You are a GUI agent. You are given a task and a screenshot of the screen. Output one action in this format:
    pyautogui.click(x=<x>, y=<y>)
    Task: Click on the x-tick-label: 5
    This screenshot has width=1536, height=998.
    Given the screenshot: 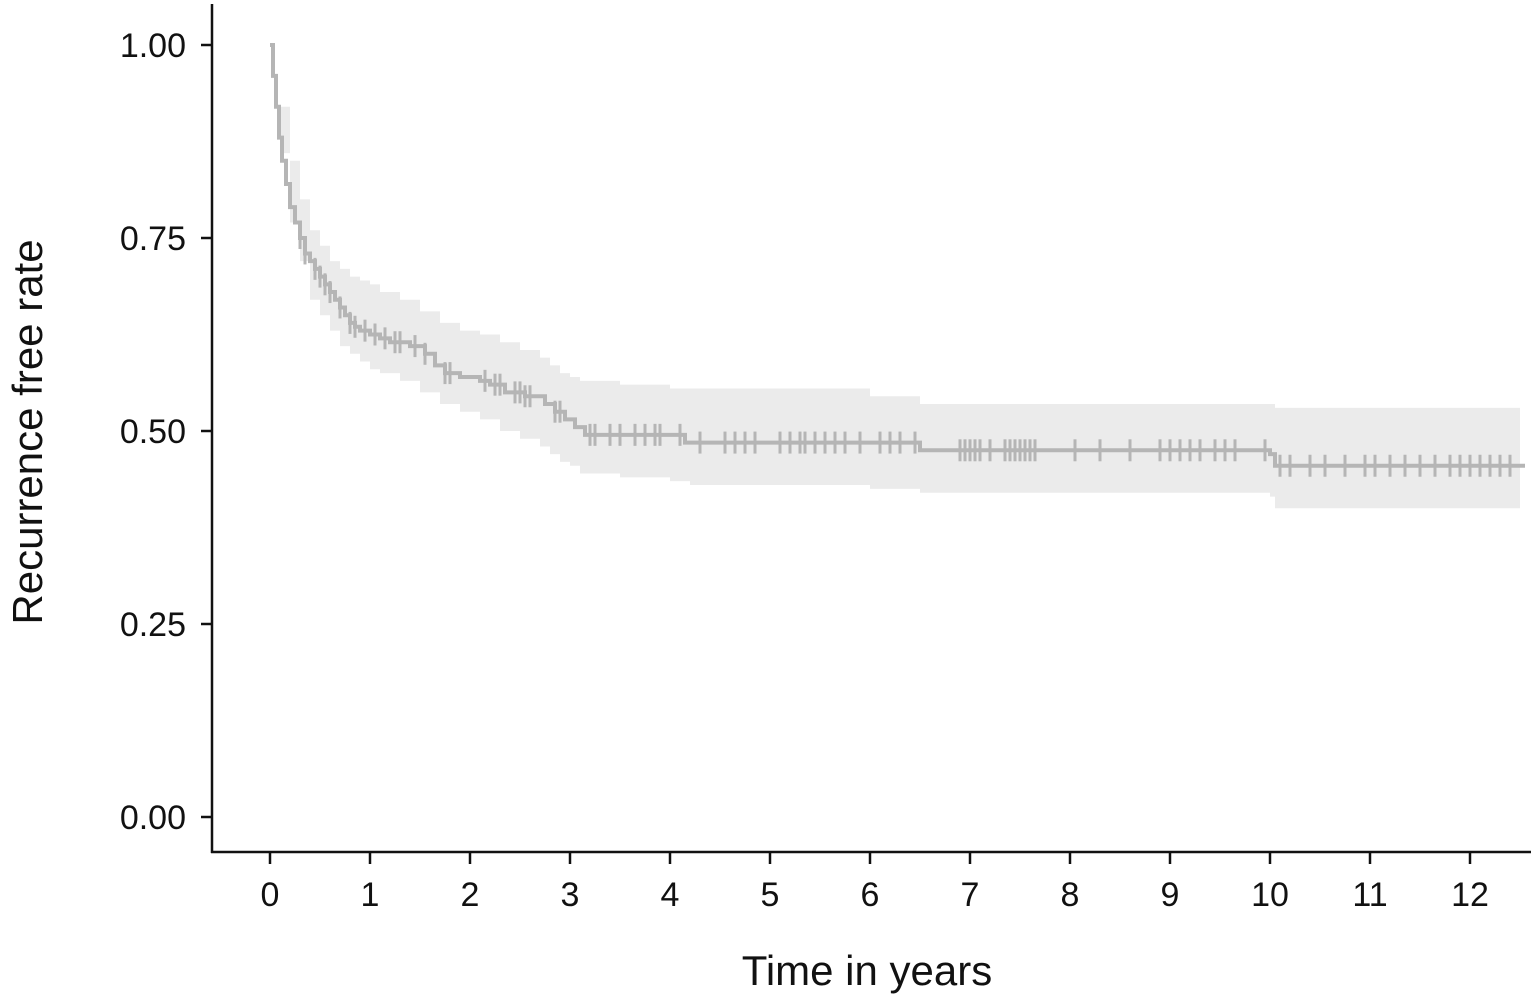 What is the action you would take?
    pyautogui.click(x=770, y=895)
    